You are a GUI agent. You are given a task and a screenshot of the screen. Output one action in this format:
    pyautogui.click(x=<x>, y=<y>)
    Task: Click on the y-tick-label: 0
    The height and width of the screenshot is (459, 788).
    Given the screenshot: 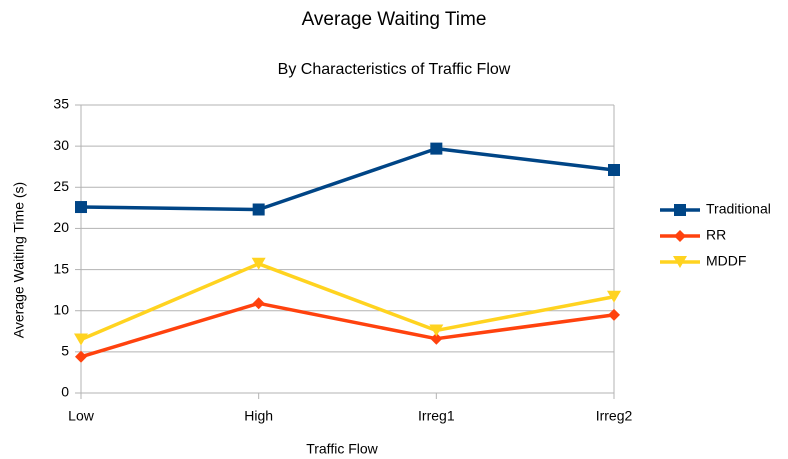 What is the action you would take?
    pyautogui.click(x=65, y=392)
    